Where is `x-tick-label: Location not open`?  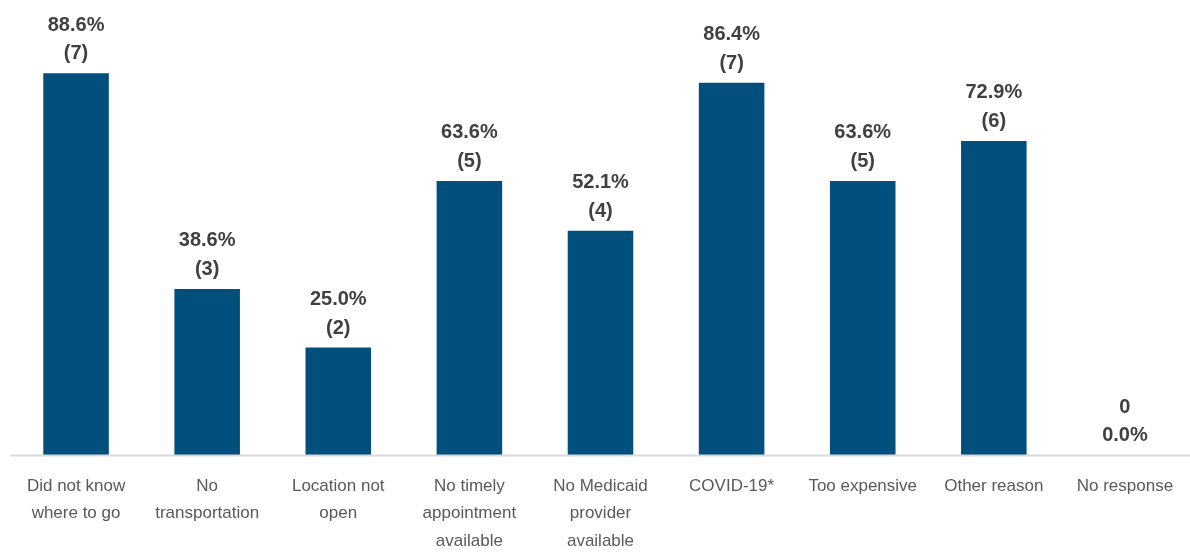 x-tick-label: Location not open is located at coordinates (338, 499).